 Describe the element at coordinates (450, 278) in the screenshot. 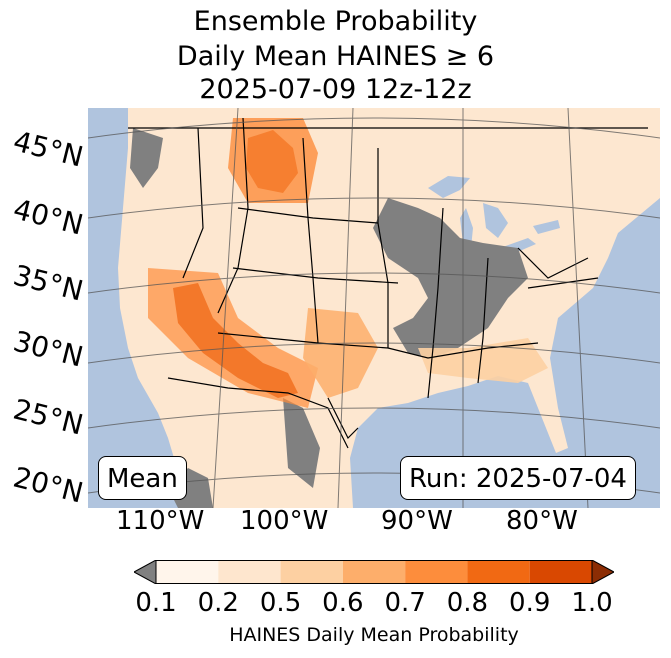

I see `no-data-midwest` at that location.